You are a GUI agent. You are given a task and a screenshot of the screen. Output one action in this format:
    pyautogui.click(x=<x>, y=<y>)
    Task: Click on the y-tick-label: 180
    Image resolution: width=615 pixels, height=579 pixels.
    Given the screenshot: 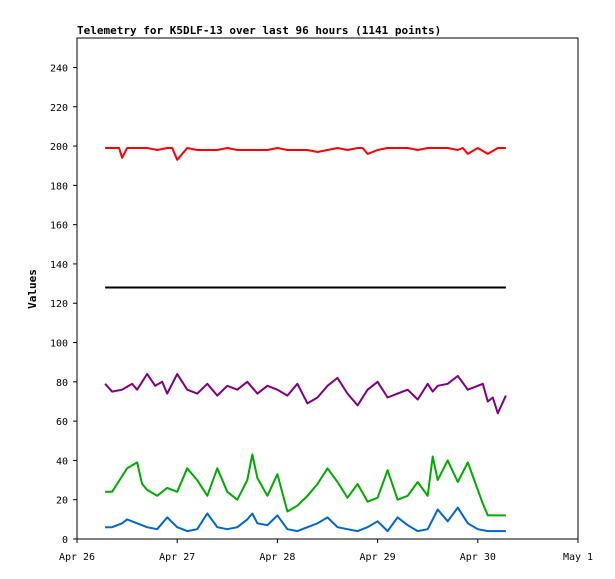 What is the action you would take?
    pyautogui.click(x=59, y=186)
    